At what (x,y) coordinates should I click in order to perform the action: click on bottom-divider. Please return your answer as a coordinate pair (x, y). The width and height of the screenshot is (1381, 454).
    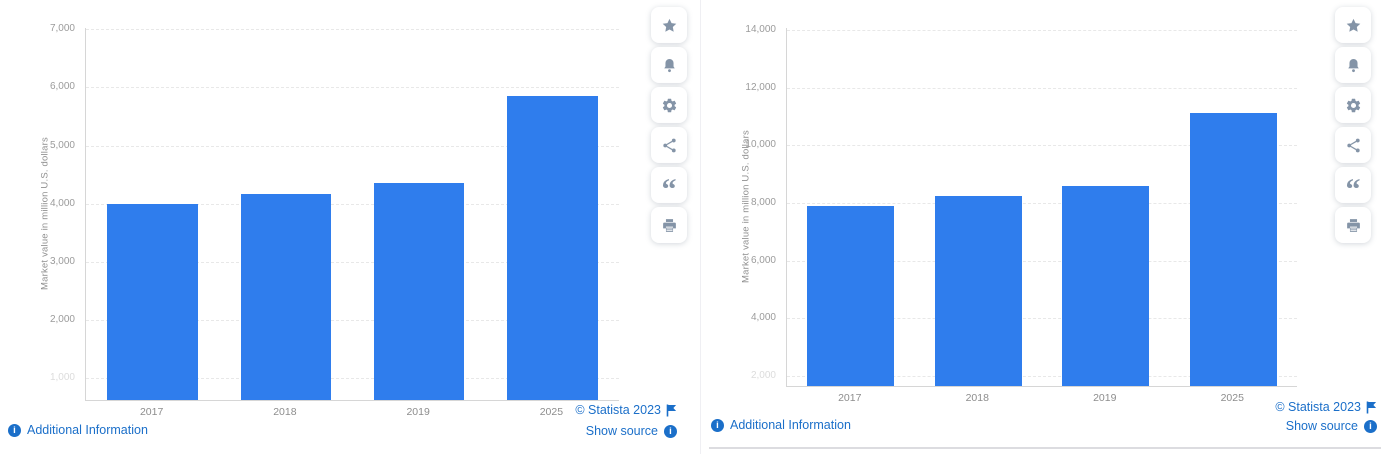
    Looking at the image, I should click on (1045, 448).